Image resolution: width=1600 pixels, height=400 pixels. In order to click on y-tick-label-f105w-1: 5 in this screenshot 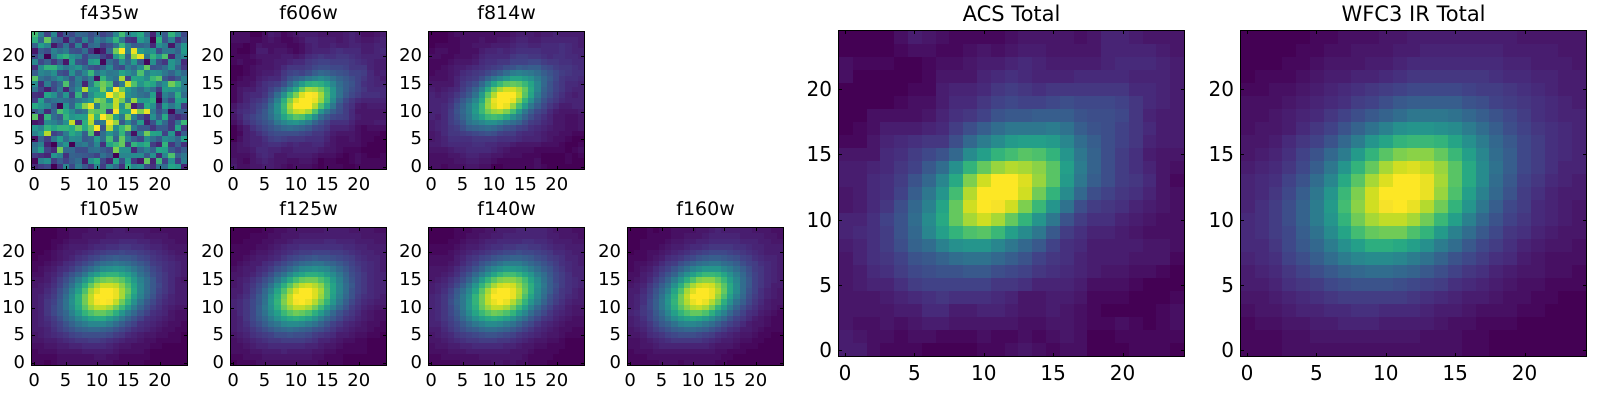, I will do `click(19, 335)`.